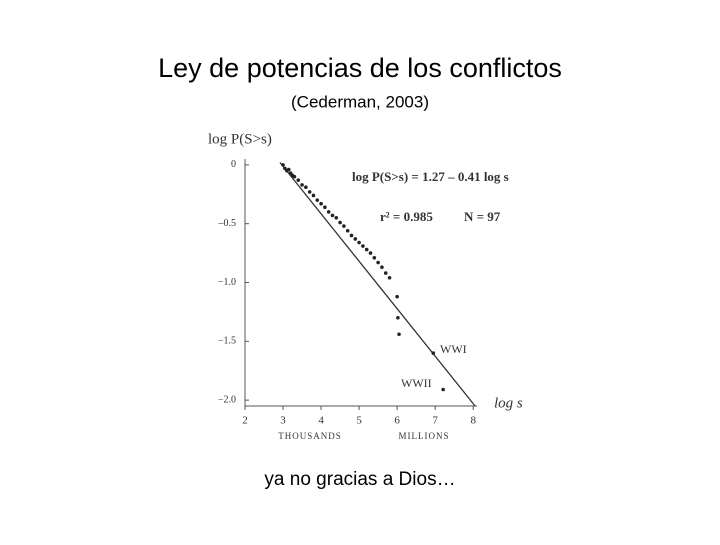 The width and height of the screenshot is (720, 545). What do you see at coordinates (508, 403) in the screenshot?
I see `x-axis-label: log s` at bounding box center [508, 403].